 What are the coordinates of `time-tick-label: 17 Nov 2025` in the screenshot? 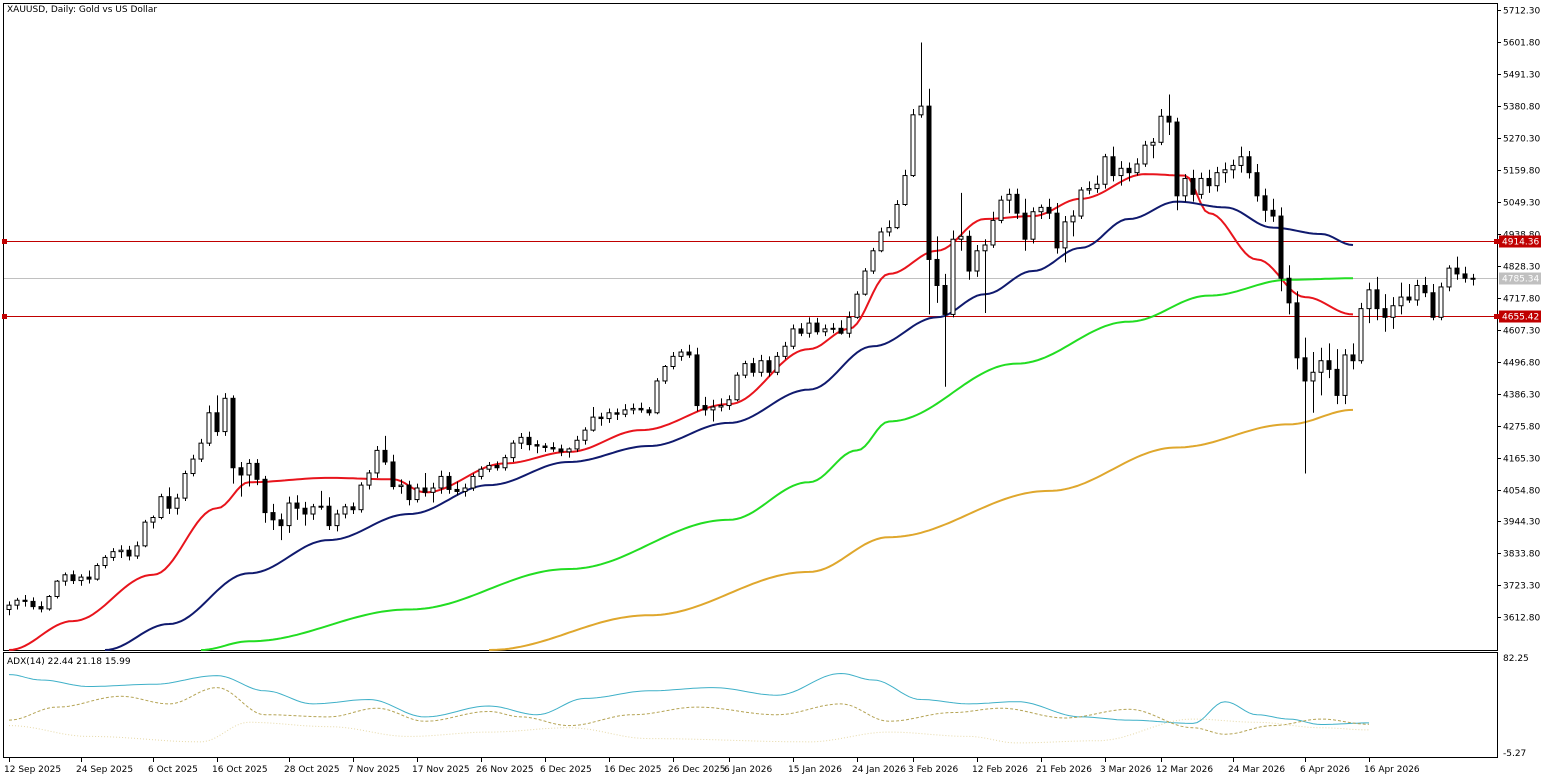 It's located at (441, 770).